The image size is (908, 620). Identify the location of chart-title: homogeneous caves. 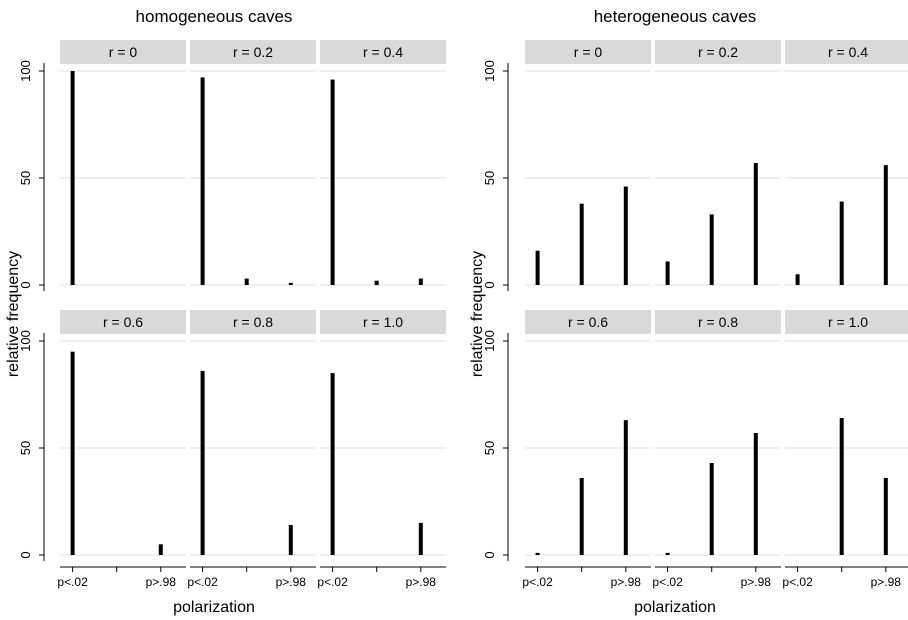
(214, 16).